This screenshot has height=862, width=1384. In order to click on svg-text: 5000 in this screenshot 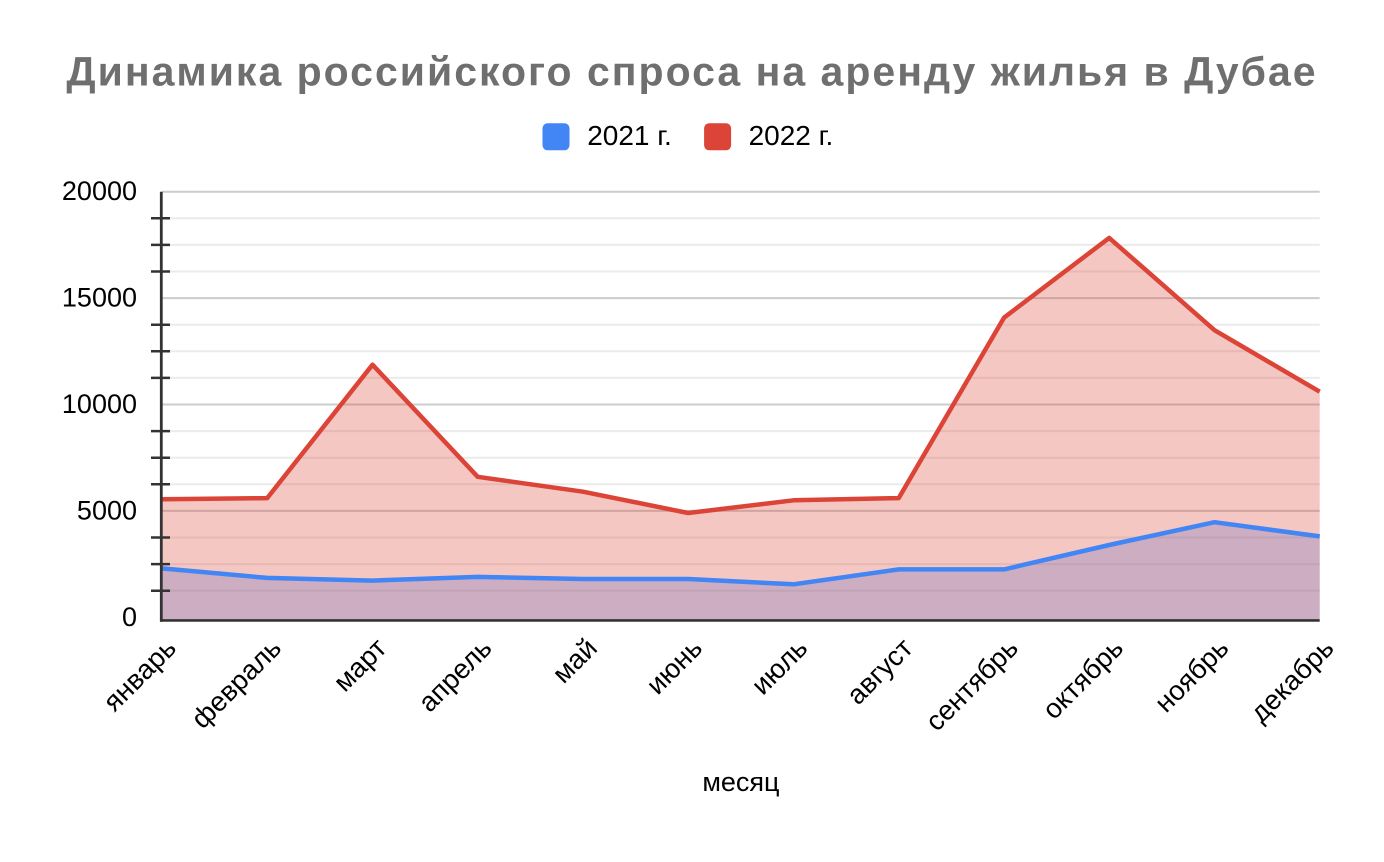, I will do `click(107, 510)`.